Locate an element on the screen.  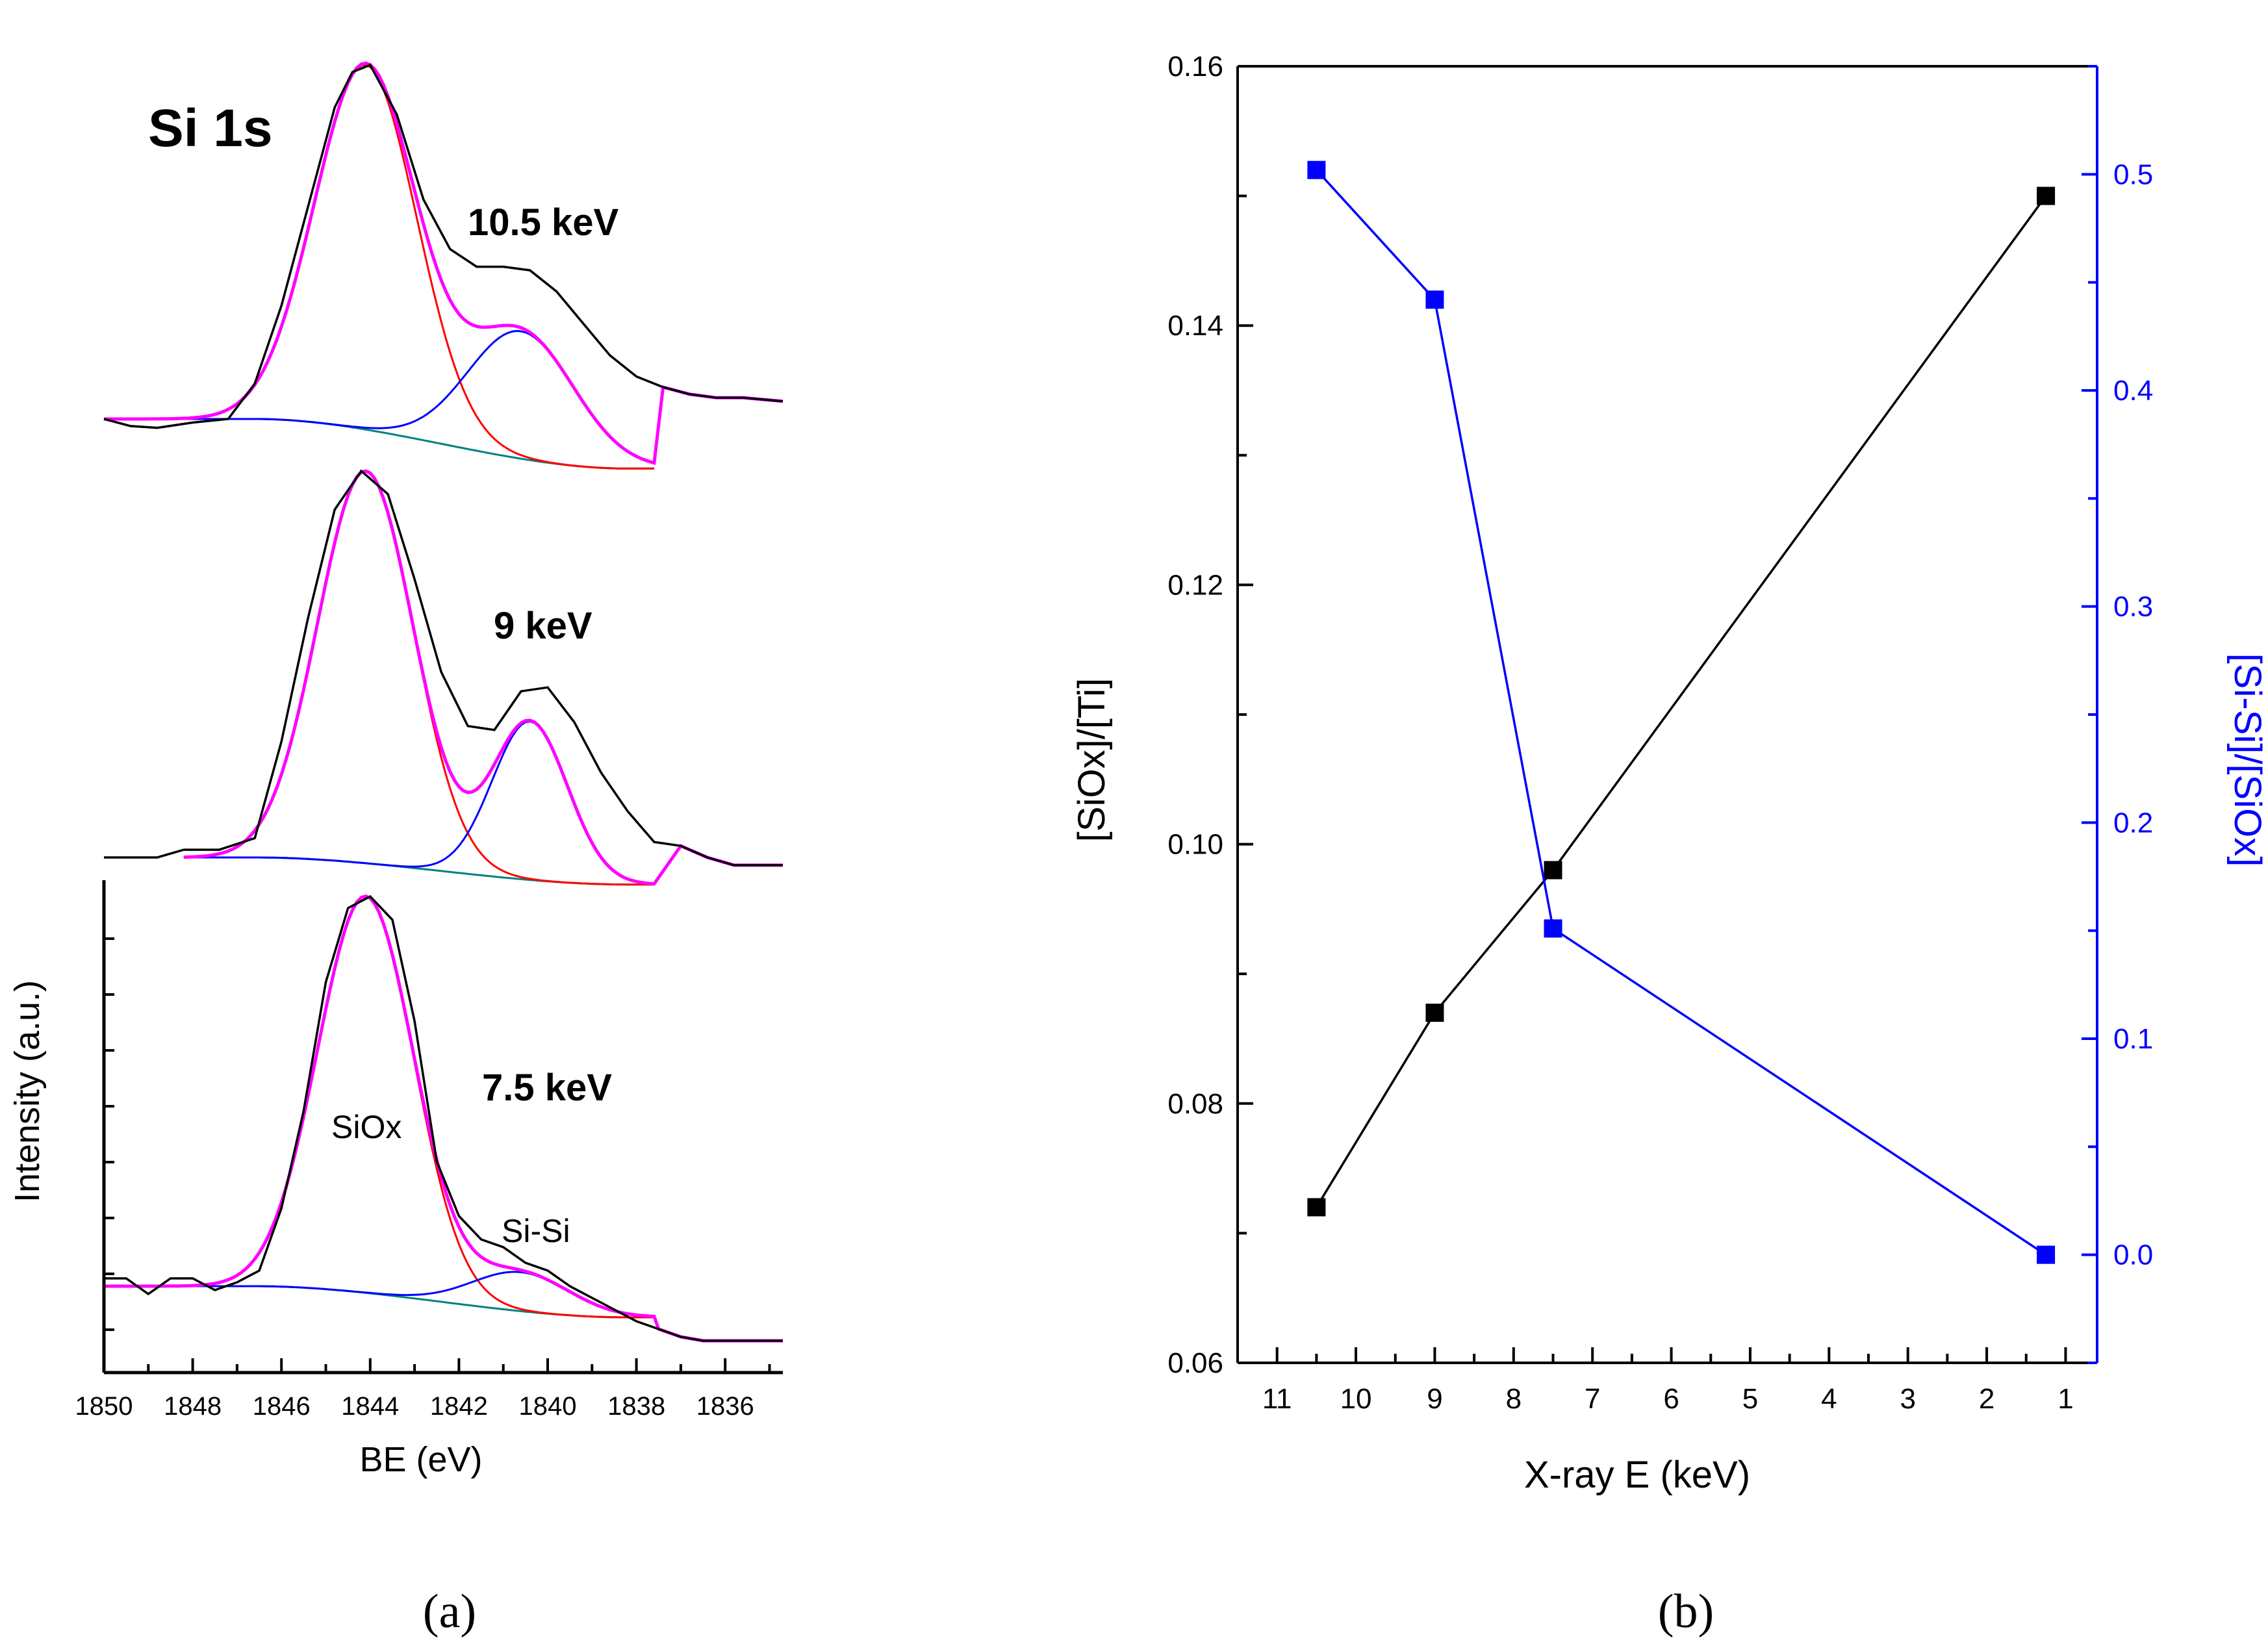
panel-a-axes: 1850 1848 1846 1844 1842 1840 1838 1836 is located at coordinates (429, 1150).